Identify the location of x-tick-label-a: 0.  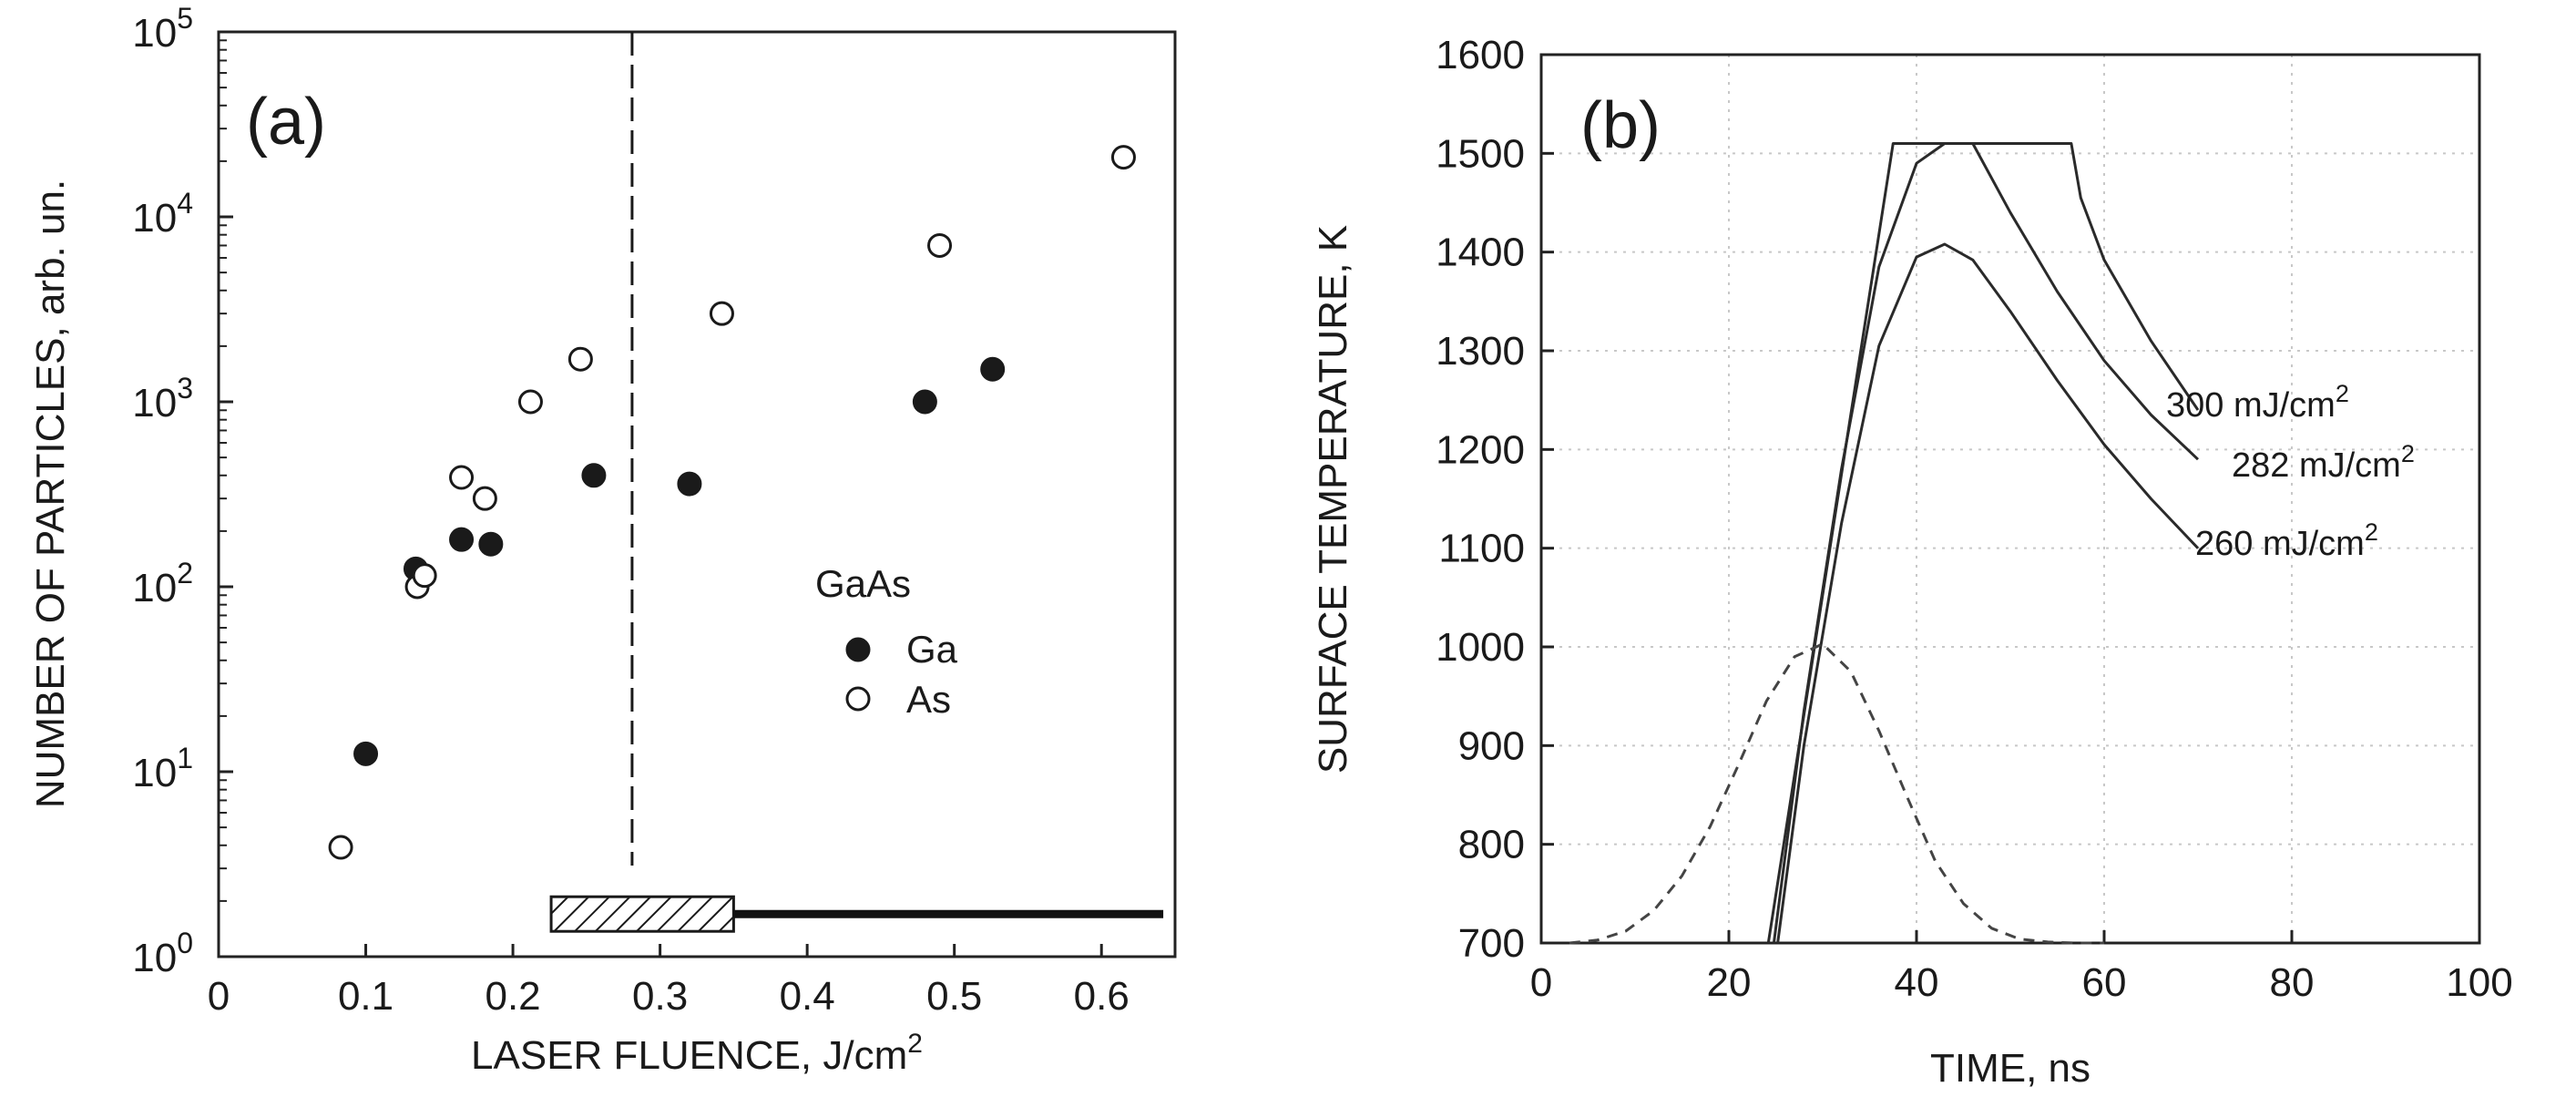
(219, 996).